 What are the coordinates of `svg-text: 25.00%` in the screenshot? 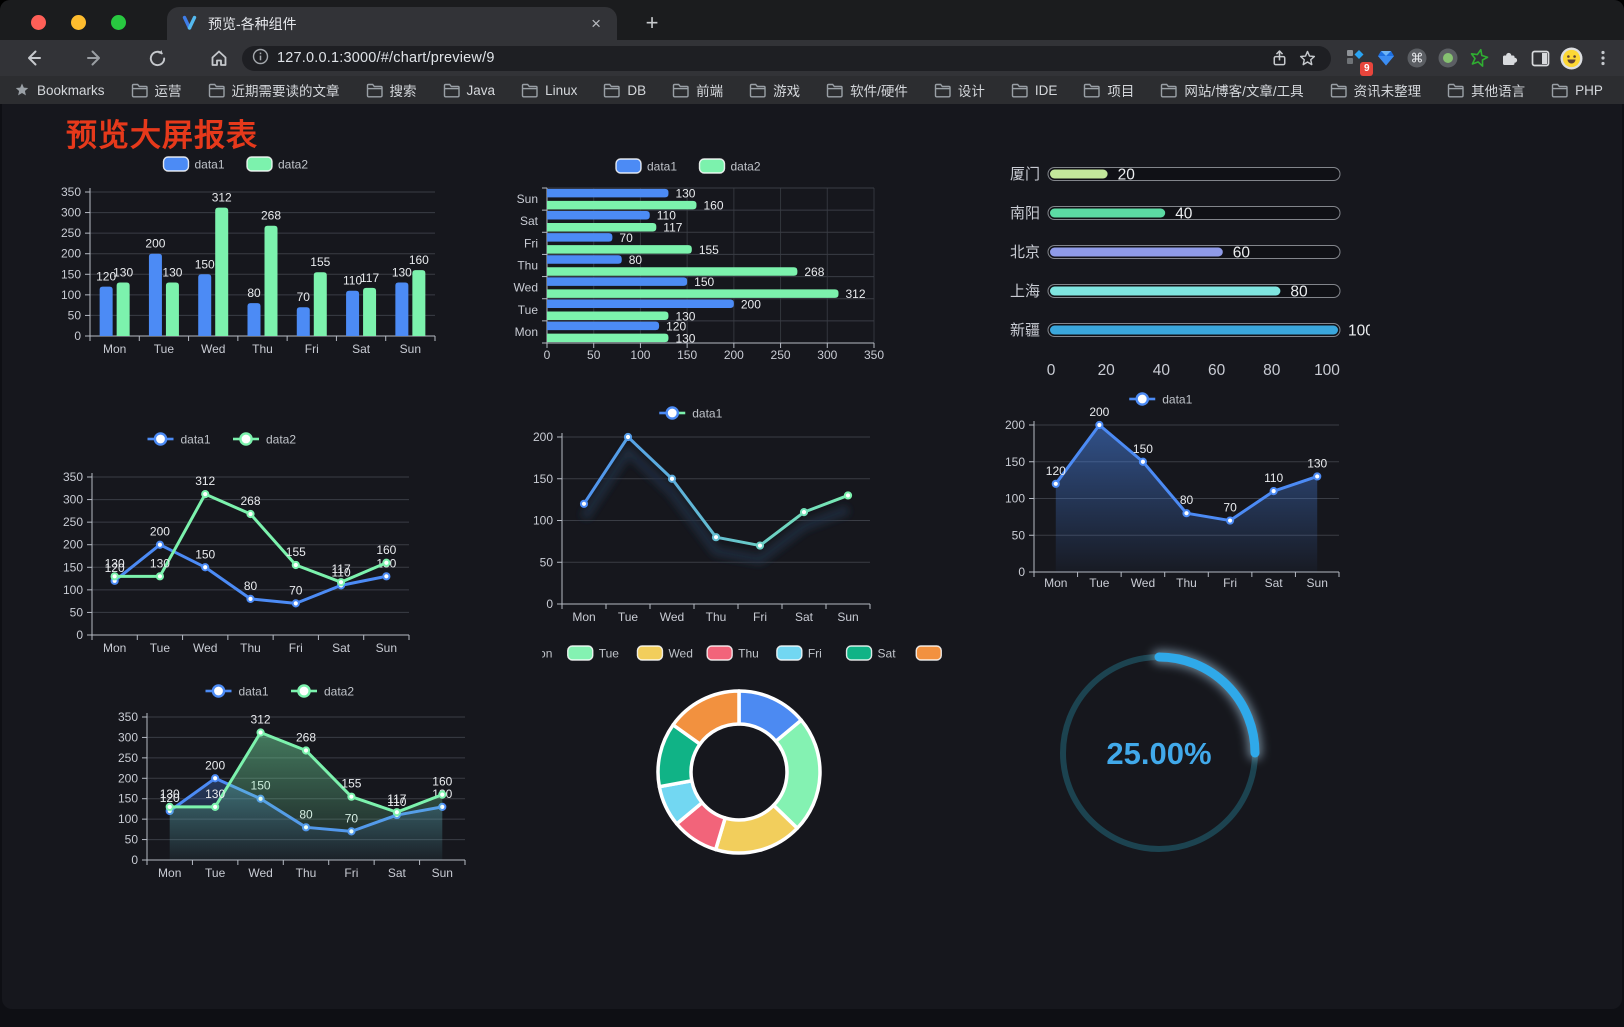 It's located at (1158, 753).